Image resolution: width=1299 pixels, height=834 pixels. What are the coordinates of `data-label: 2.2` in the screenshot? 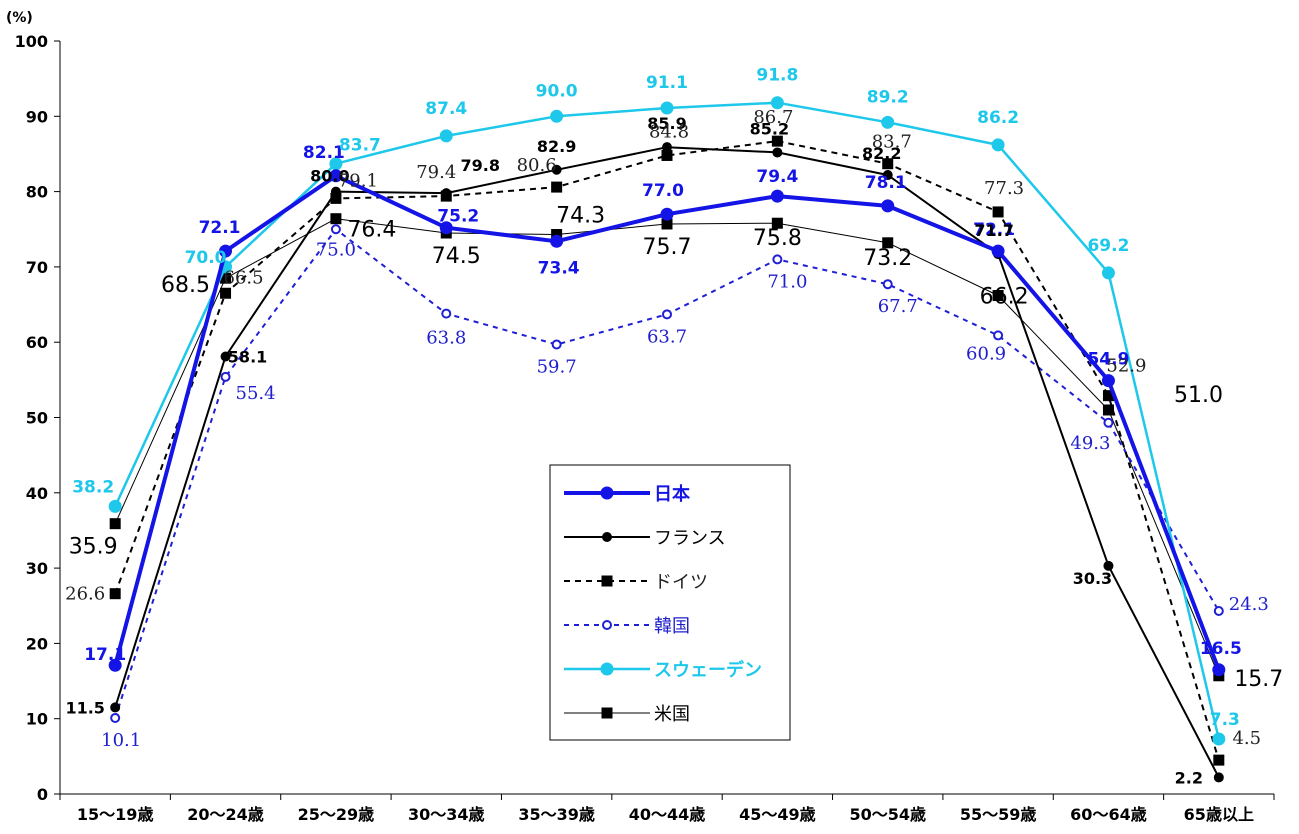 It's located at (1189, 777).